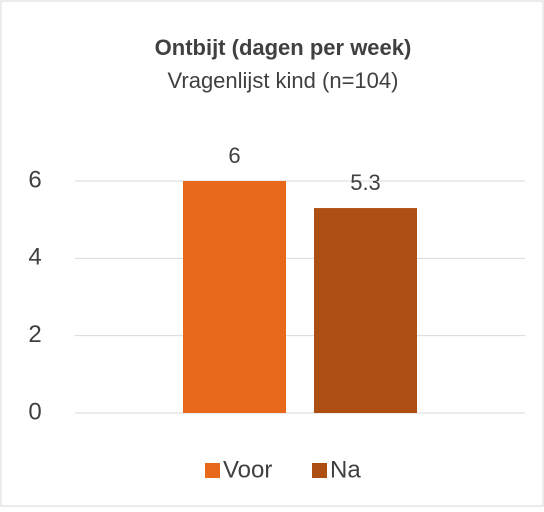 Image resolution: width=544 pixels, height=512 pixels. What do you see at coordinates (34, 411) in the screenshot?
I see `y-tick-label: 0` at bounding box center [34, 411].